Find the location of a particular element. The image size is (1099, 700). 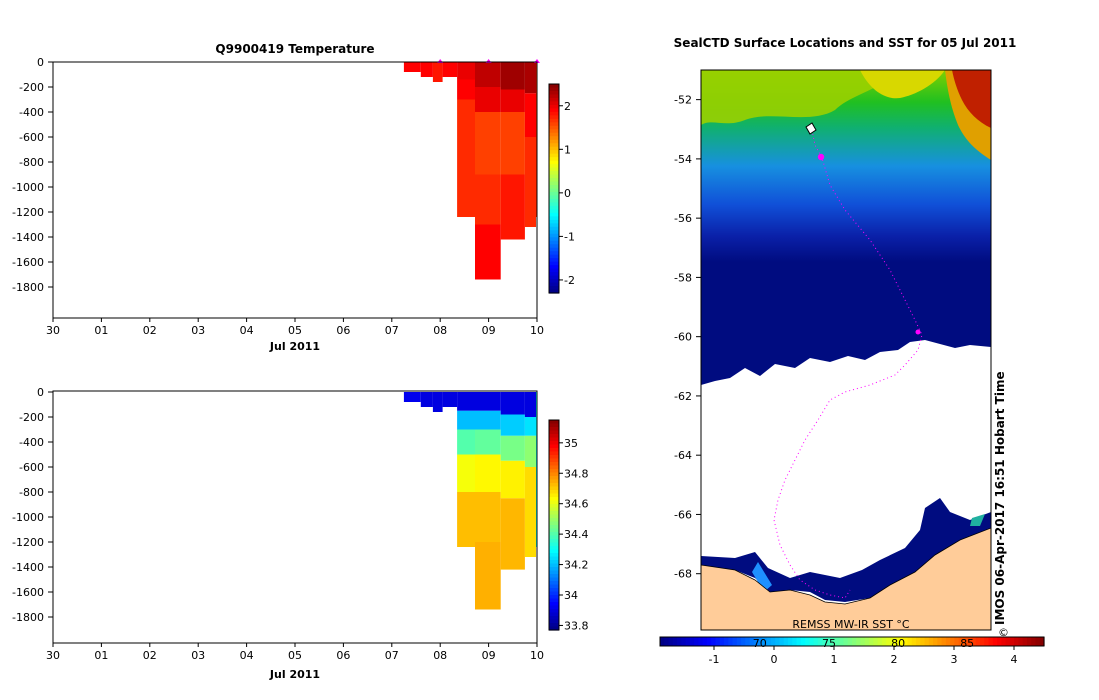

sst-warm-patch-north is located at coordinates (800, 97).